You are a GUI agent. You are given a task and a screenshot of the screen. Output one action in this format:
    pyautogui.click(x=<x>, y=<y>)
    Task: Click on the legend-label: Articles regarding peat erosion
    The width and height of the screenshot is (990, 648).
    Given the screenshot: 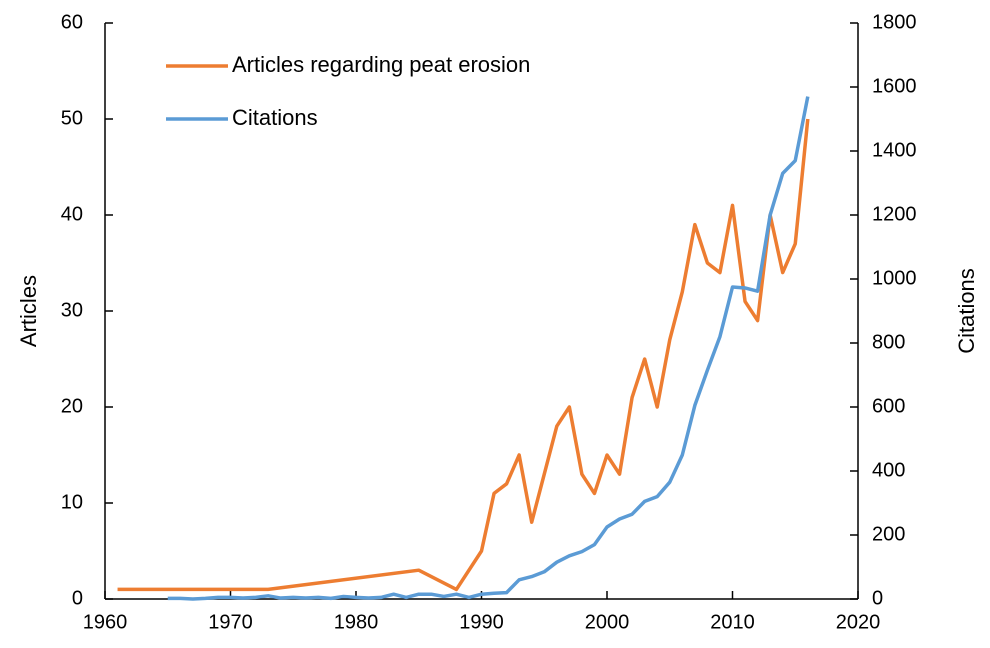 What is the action you would take?
    pyautogui.click(x=381, y=64)
    